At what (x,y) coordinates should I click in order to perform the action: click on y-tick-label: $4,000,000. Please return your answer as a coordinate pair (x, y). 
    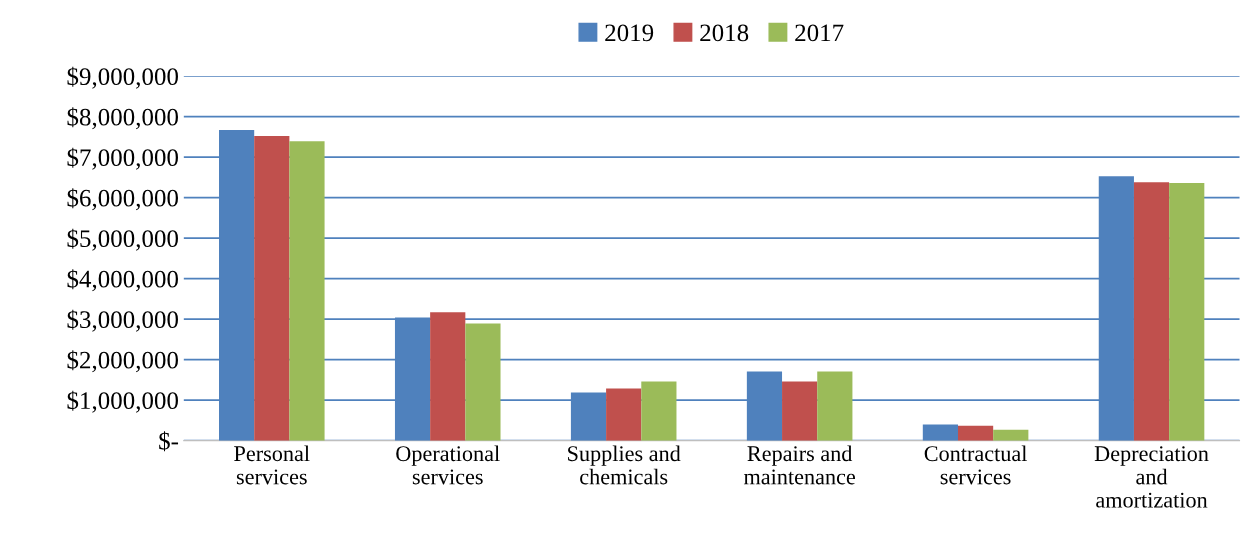
    Looking at the image, I should click on (122, 280).